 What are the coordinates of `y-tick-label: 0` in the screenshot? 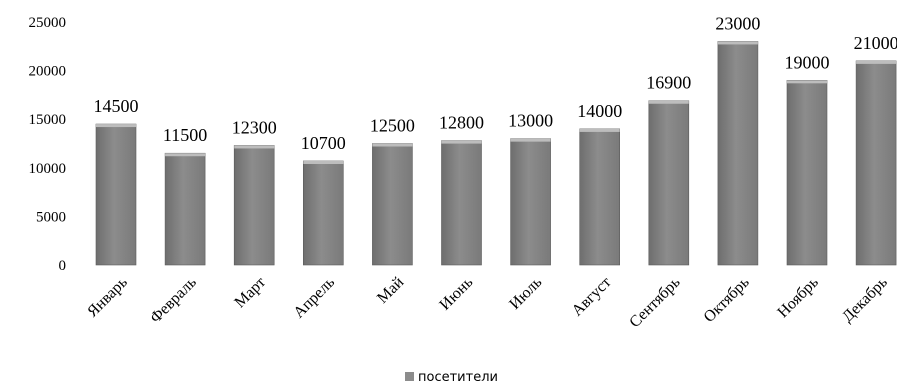 It's located at (63, 266).